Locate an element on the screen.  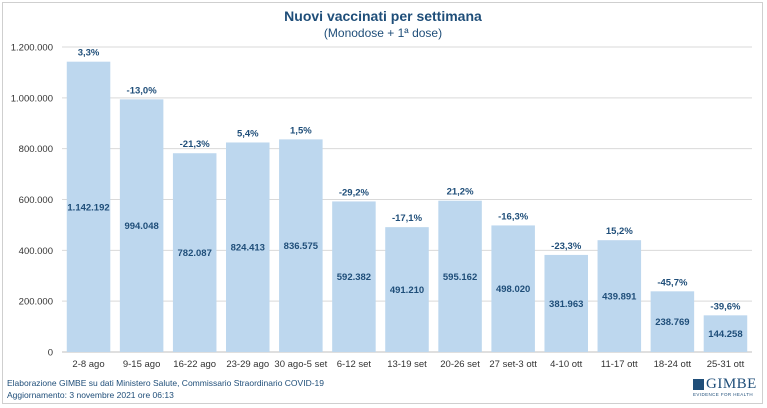
bar-change-label: 3,3% is located at coordinates (89, 53).